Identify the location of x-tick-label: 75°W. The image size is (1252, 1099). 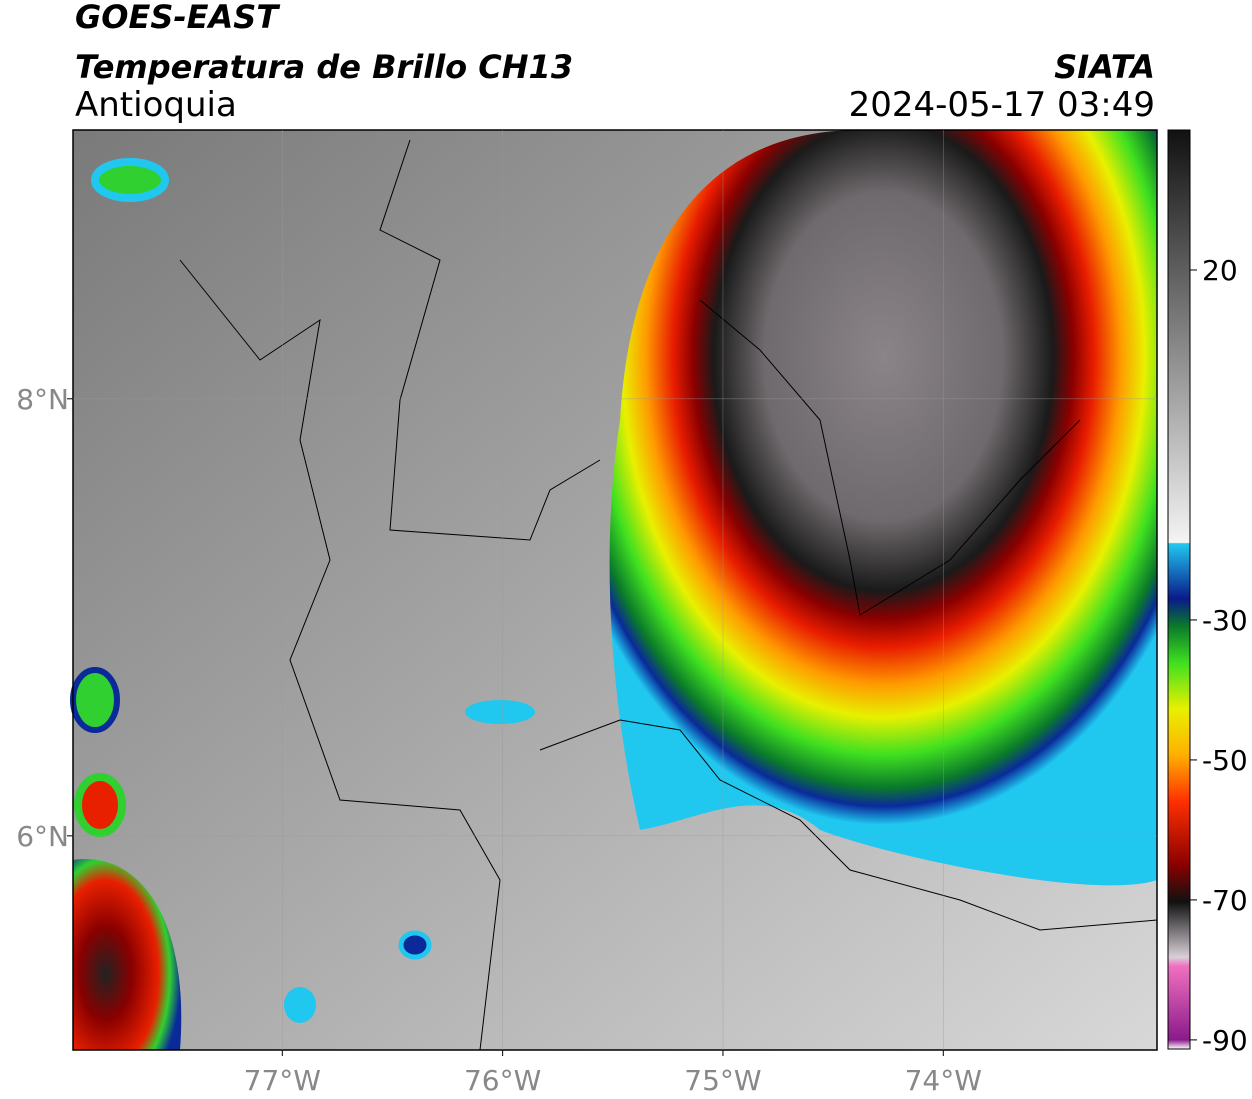
(722, 1080).